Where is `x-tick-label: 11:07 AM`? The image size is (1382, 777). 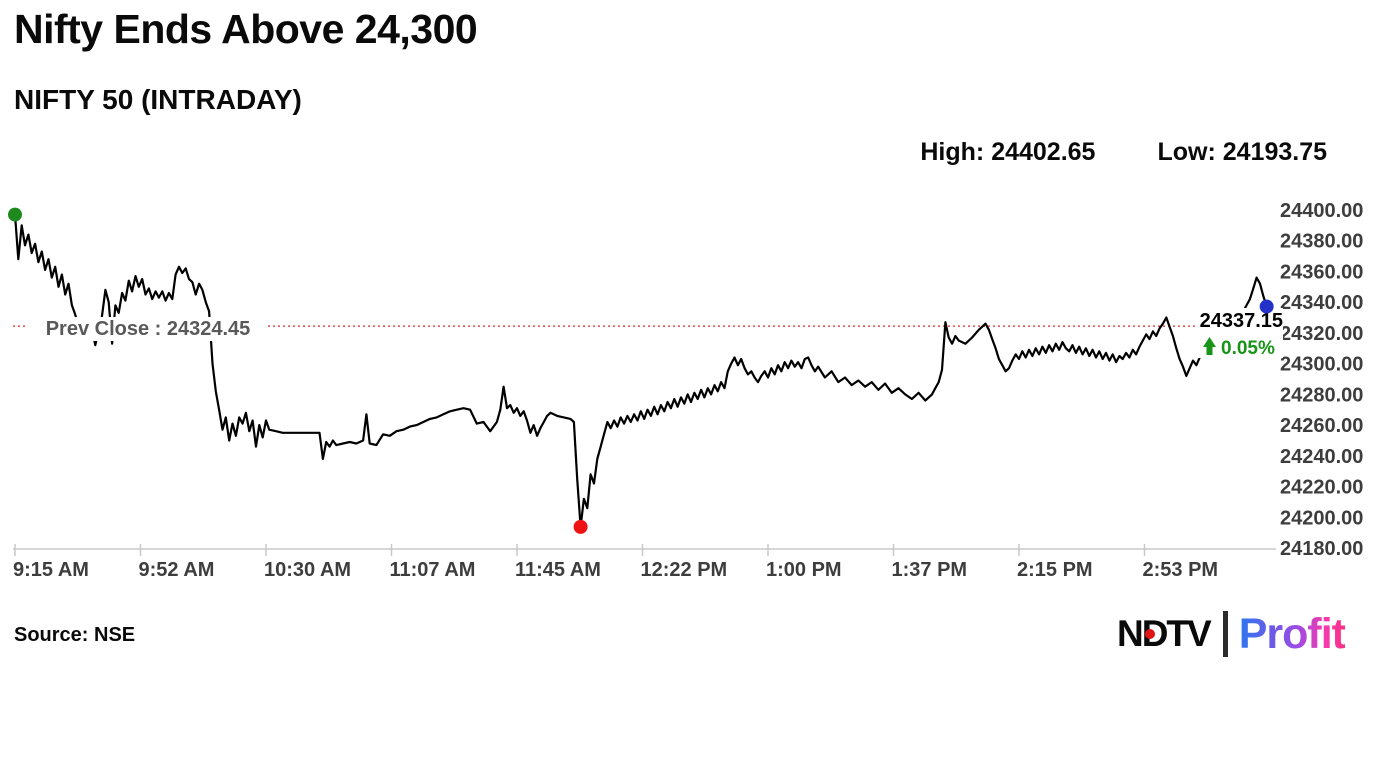 x-tick-label: 11:07 AM is located at coordinates (433, 570).